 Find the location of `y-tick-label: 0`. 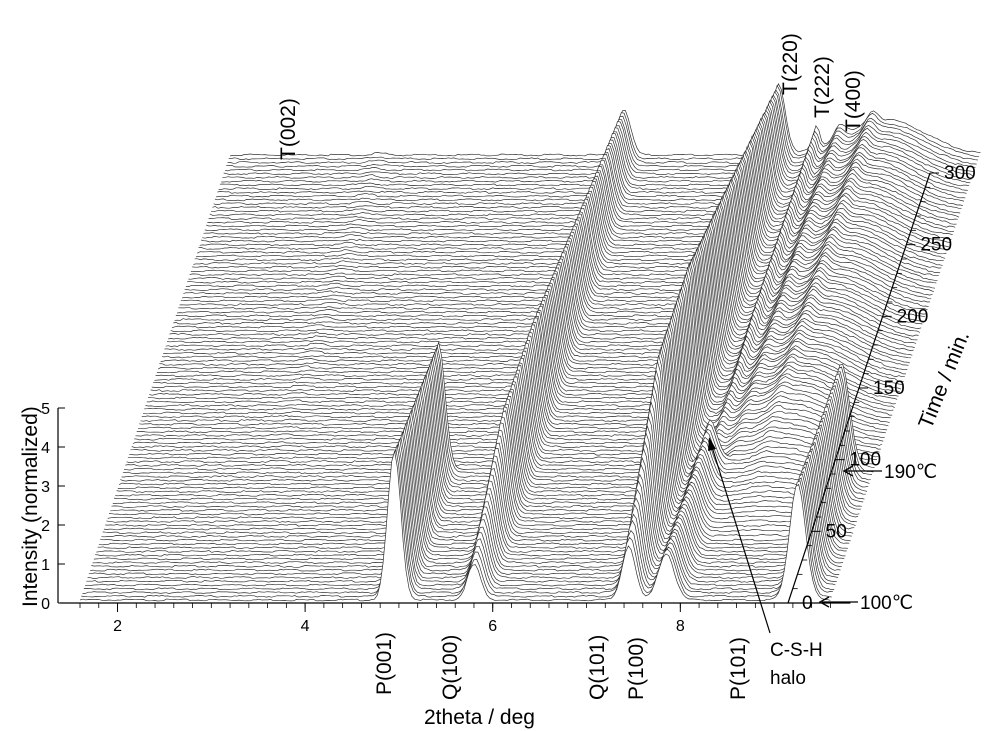

y-tick-label: 0 is located at coordinates (45, 604).